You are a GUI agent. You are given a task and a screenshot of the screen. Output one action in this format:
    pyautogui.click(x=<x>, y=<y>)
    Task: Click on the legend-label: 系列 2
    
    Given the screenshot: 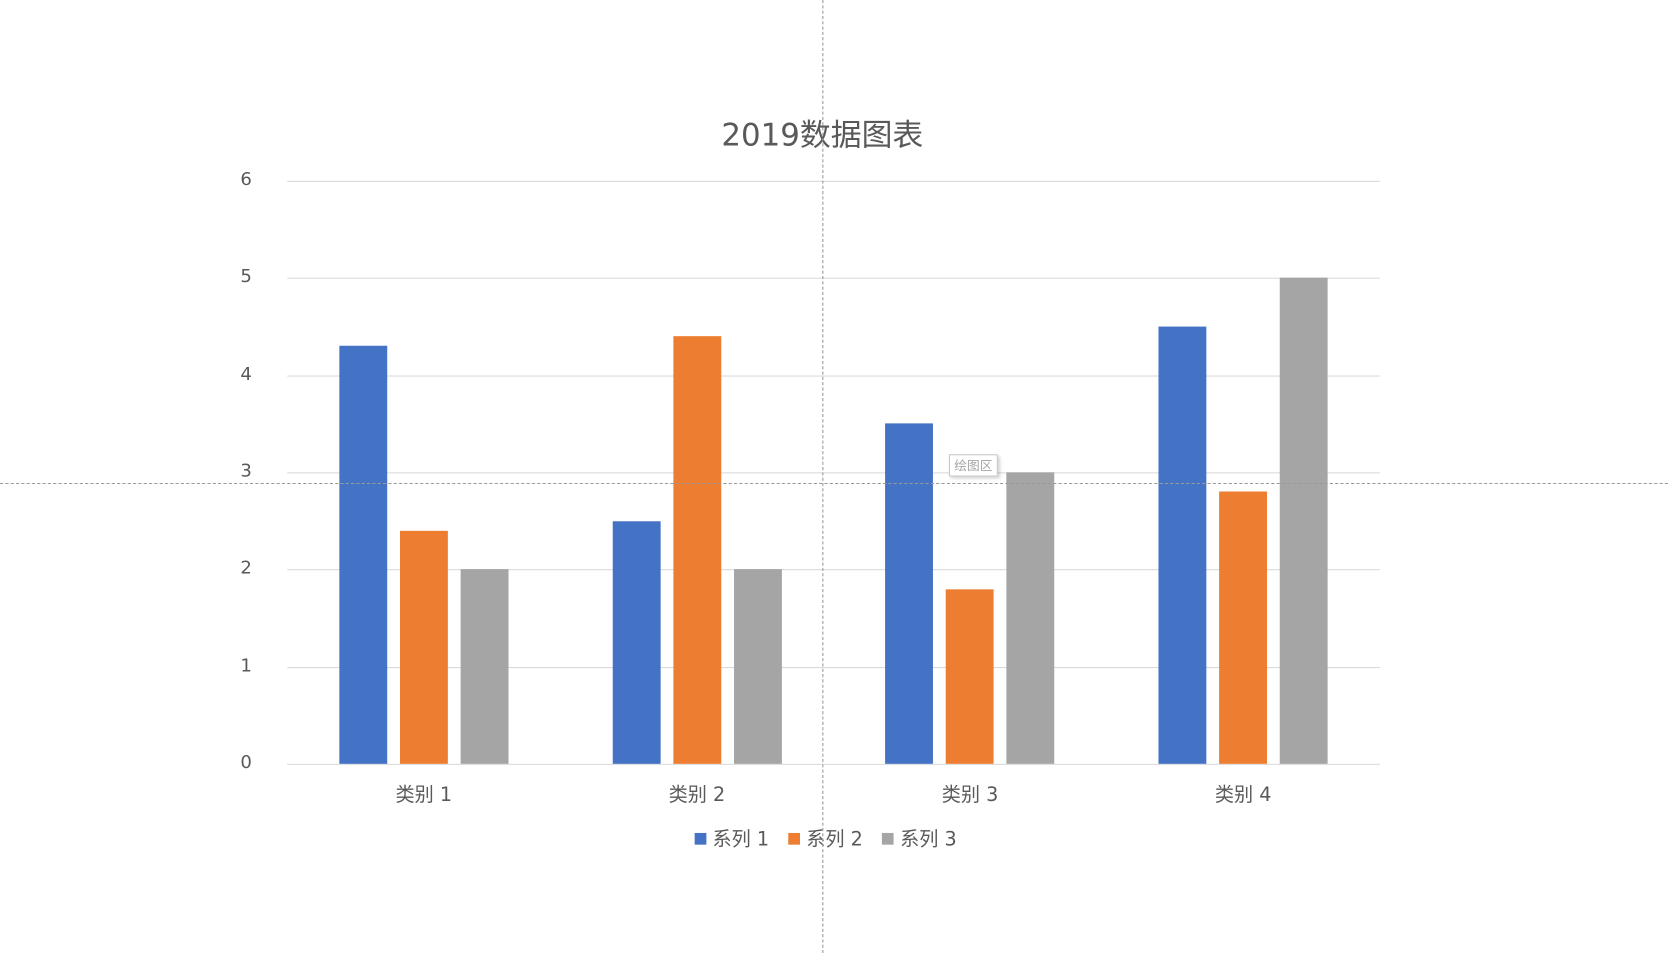 What is the action you would take?
    pyautogui.click(x=834, y=840)
    